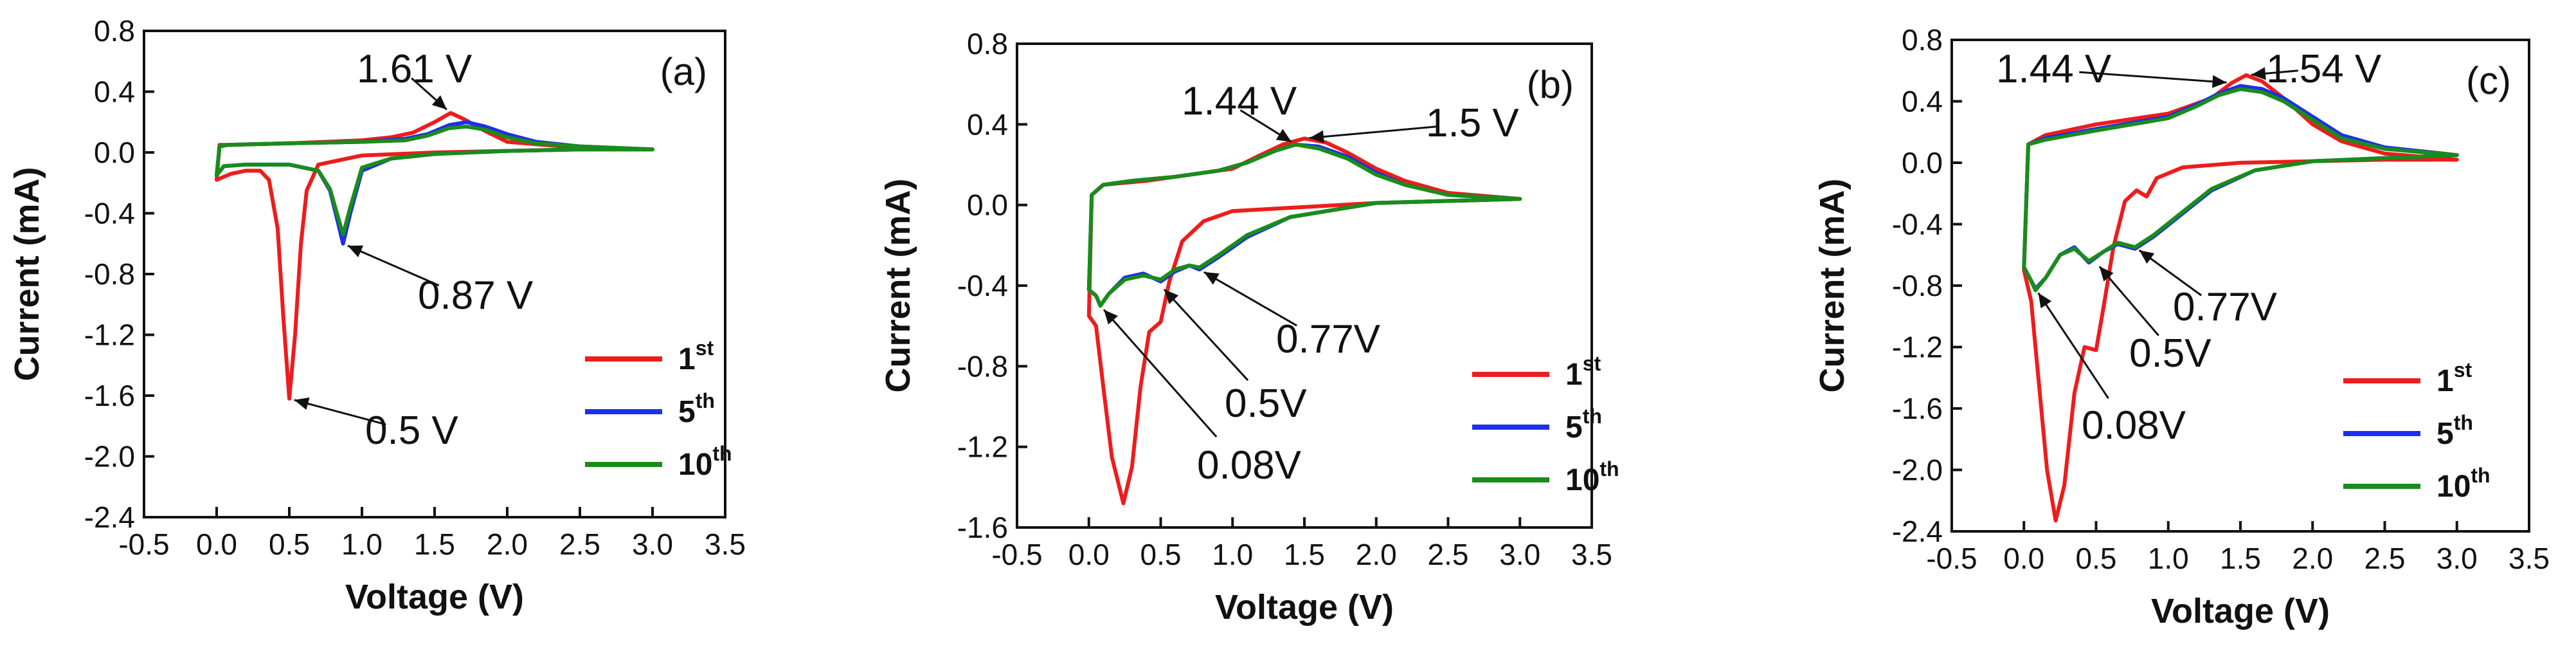  Describe the element at coordinates (2488, 80) in the screenshot. I see `panel-label: (c)` at that location.